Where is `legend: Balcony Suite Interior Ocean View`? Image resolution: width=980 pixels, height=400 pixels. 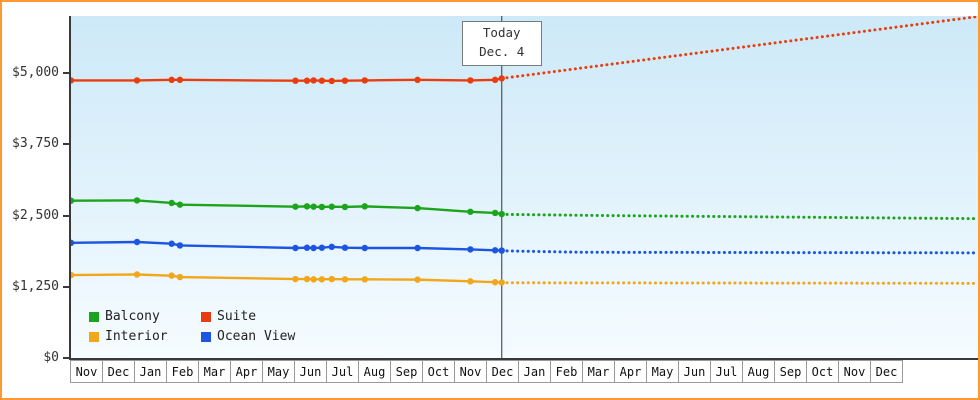
legend: Balcony Suite Interior Ocean View is located at coordinates (192, 326).